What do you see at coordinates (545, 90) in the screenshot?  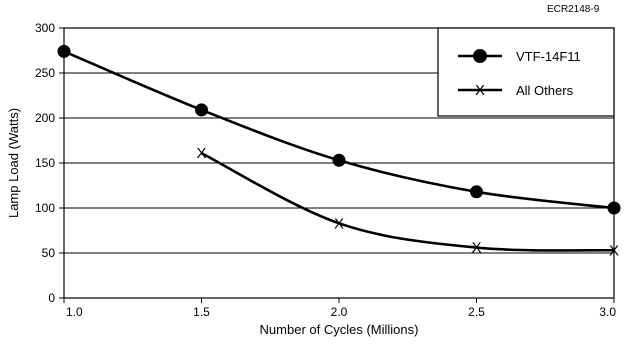 I see `legend-label-others: All Others` at bounding box center [545, 90].